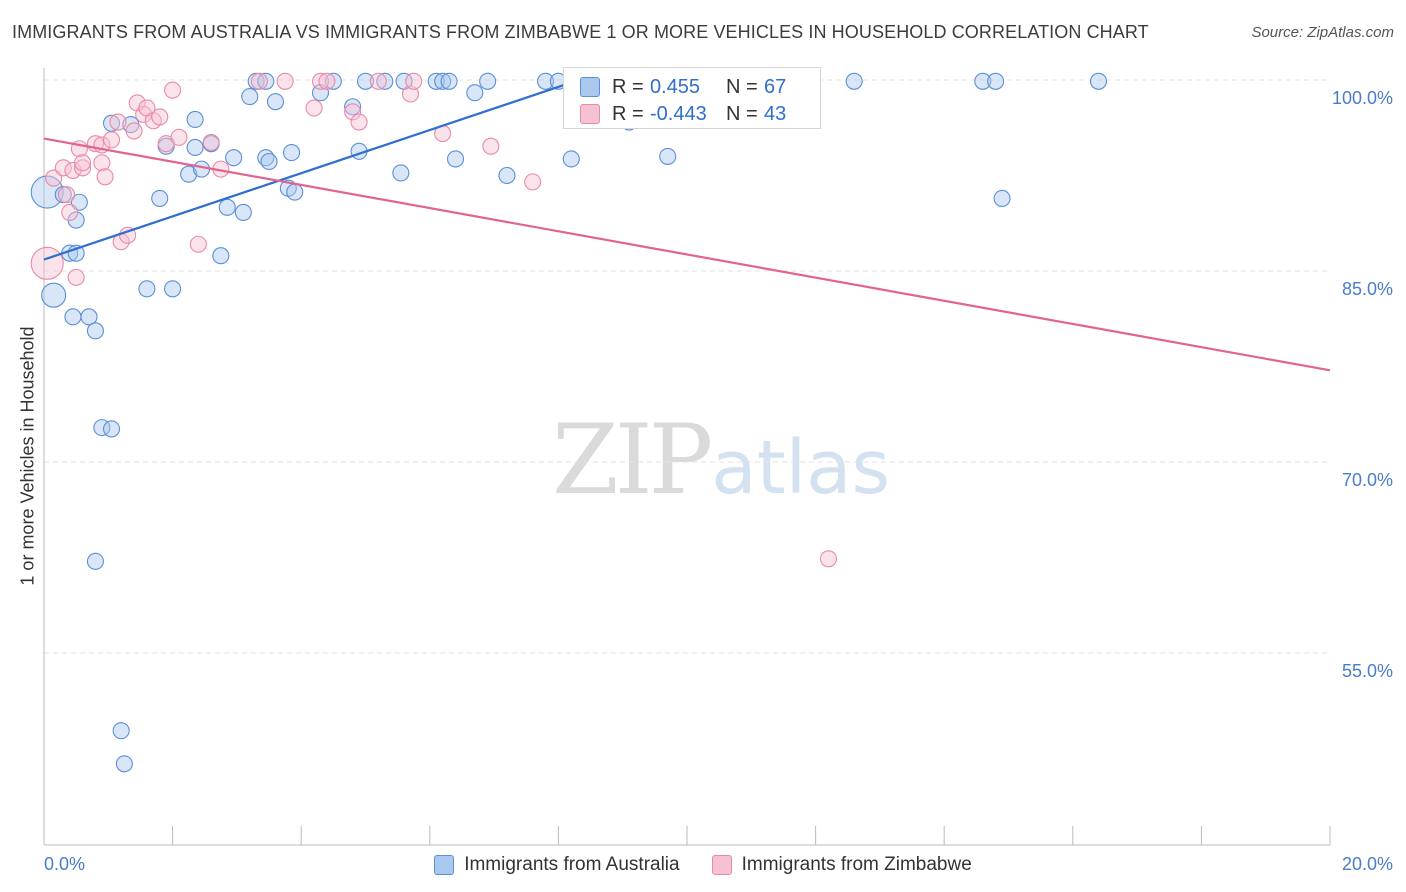  I want to click on watermark: ZIPatlas, so click(721, 460).